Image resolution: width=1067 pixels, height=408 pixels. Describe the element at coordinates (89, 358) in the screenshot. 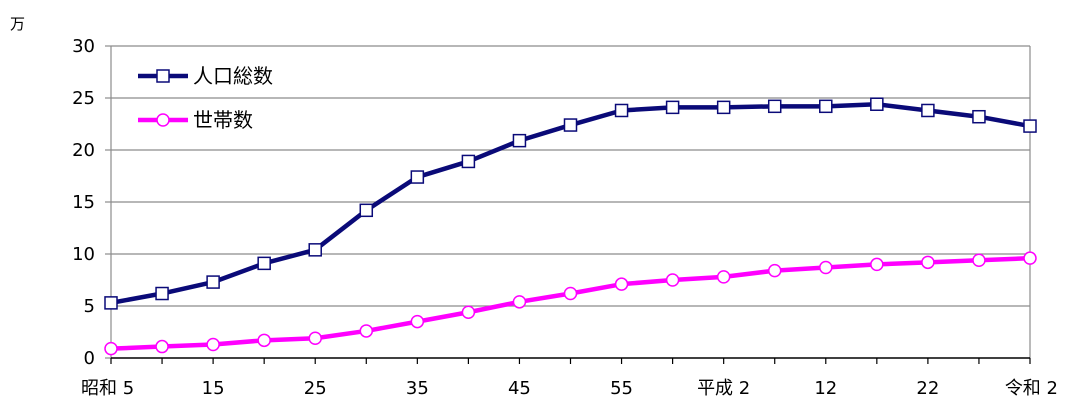

I see `y-tick-label: 0` at that location.